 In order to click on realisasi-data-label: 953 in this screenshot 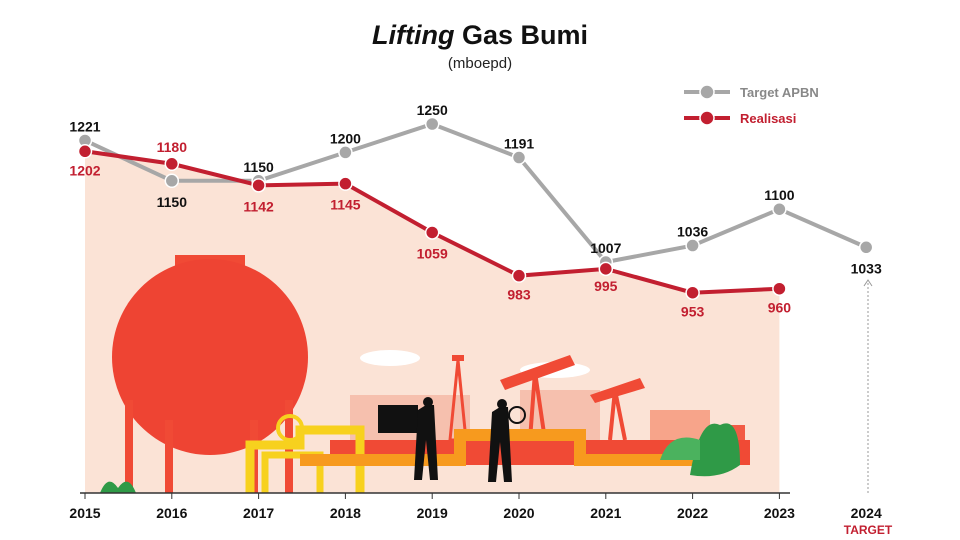, I will do `click(693, 312)`.